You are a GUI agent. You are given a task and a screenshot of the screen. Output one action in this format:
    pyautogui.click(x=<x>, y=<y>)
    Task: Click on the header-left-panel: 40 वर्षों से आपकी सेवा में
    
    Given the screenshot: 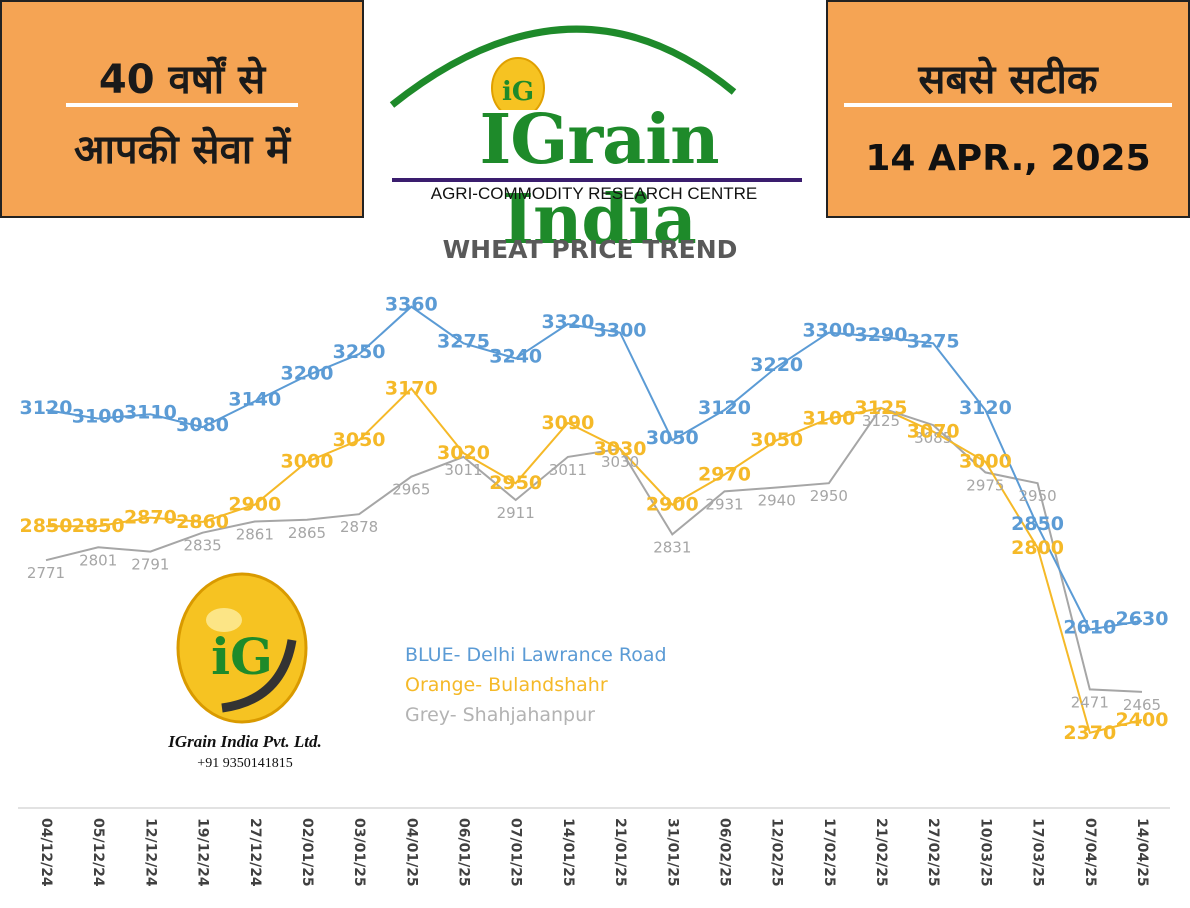 What is the action you would take?
    pyautogui.click(x=182, y=109)
    